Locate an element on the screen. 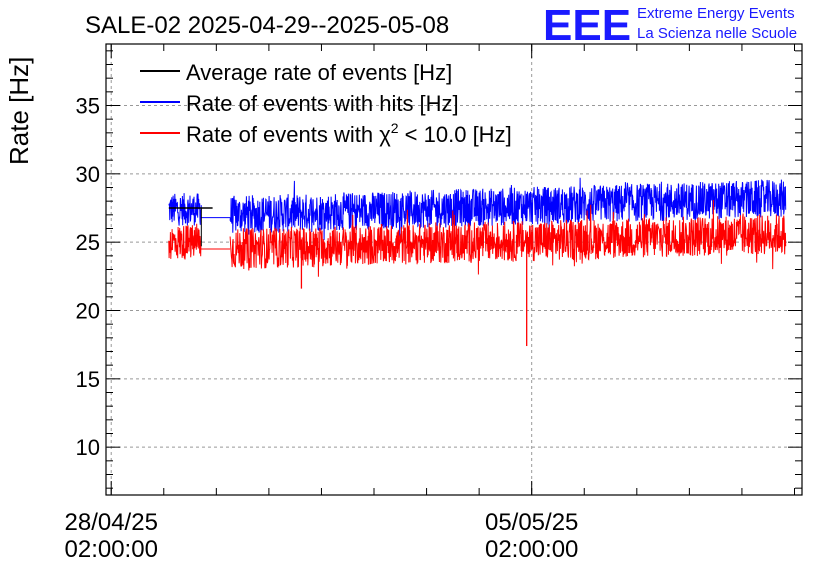 This screenshot has width=836, height=572. x-tick-date: 05/05/25 is located at coordinates (531, 522).